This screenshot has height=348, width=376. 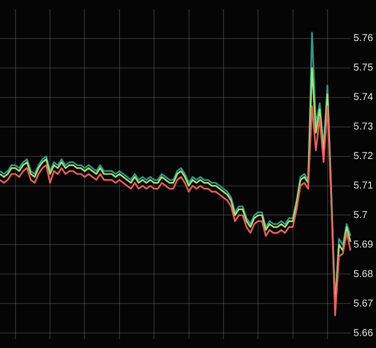 What do you see at coordinates (364, 127) in the screenshot?
I see `y-tick-label: 5.73` at bounding box center [364, 127].